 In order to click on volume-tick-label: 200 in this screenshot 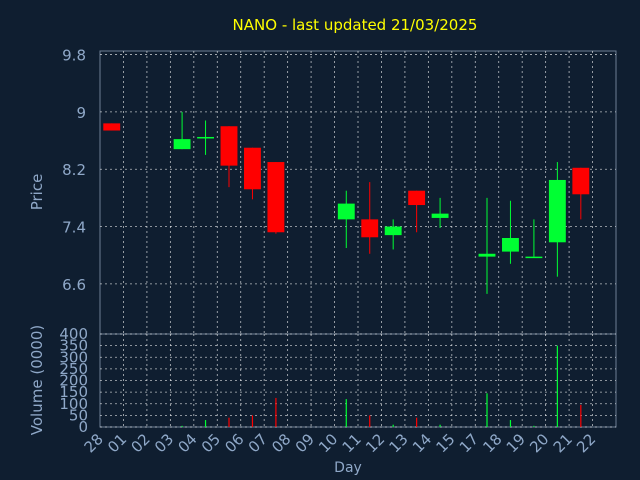, I will do `click(73, 381)`.